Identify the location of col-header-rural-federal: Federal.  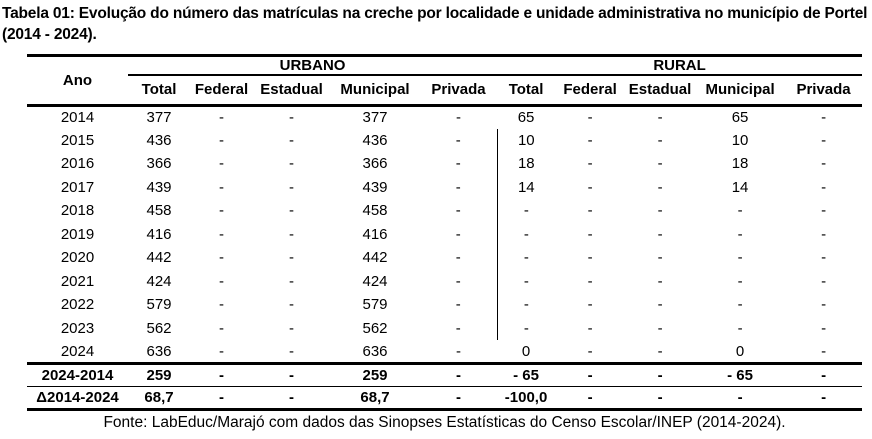
(590, 91).